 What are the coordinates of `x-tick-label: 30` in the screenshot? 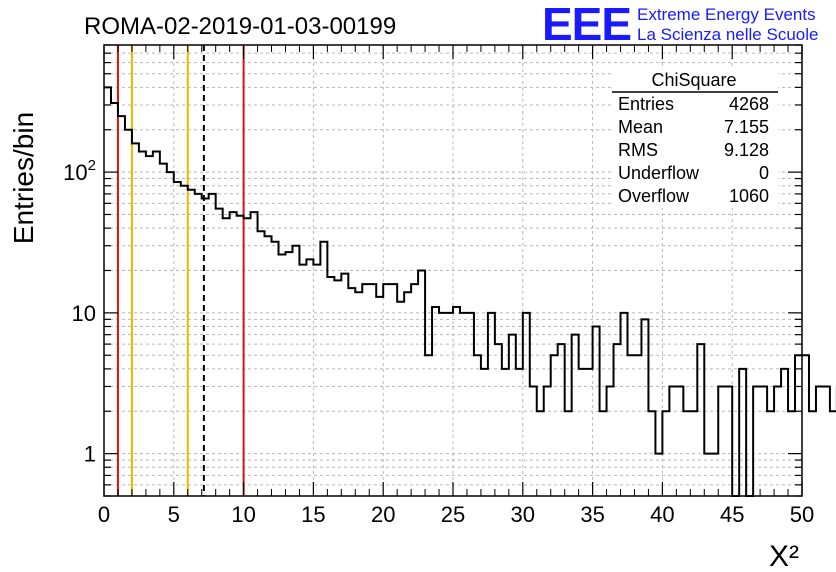 It's located at (523, 514).